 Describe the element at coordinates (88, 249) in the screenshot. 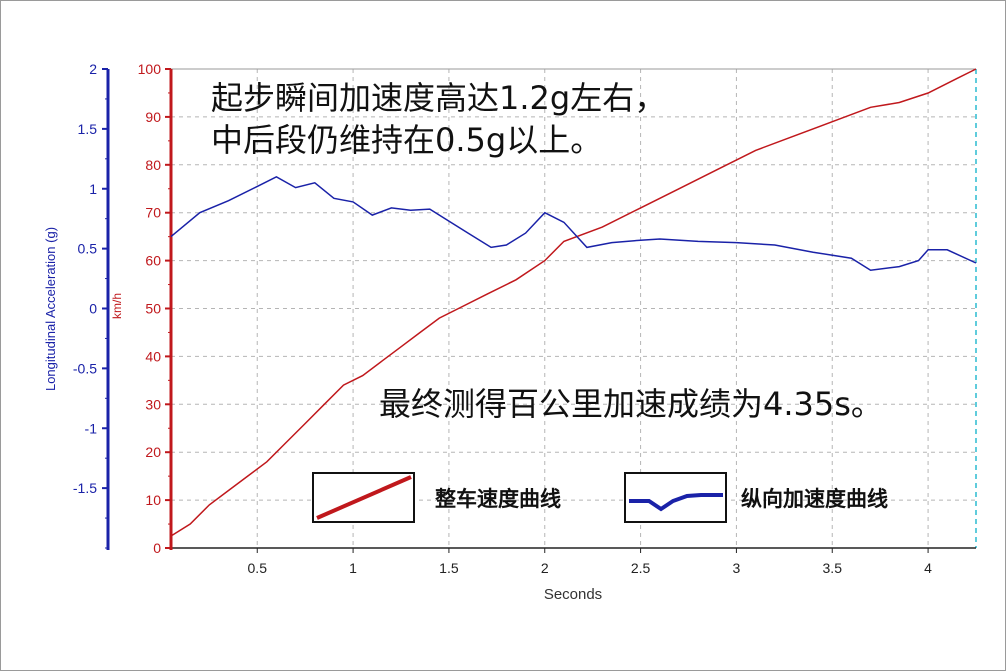

I see `acc-tick-label-4: 0.5` at that location.